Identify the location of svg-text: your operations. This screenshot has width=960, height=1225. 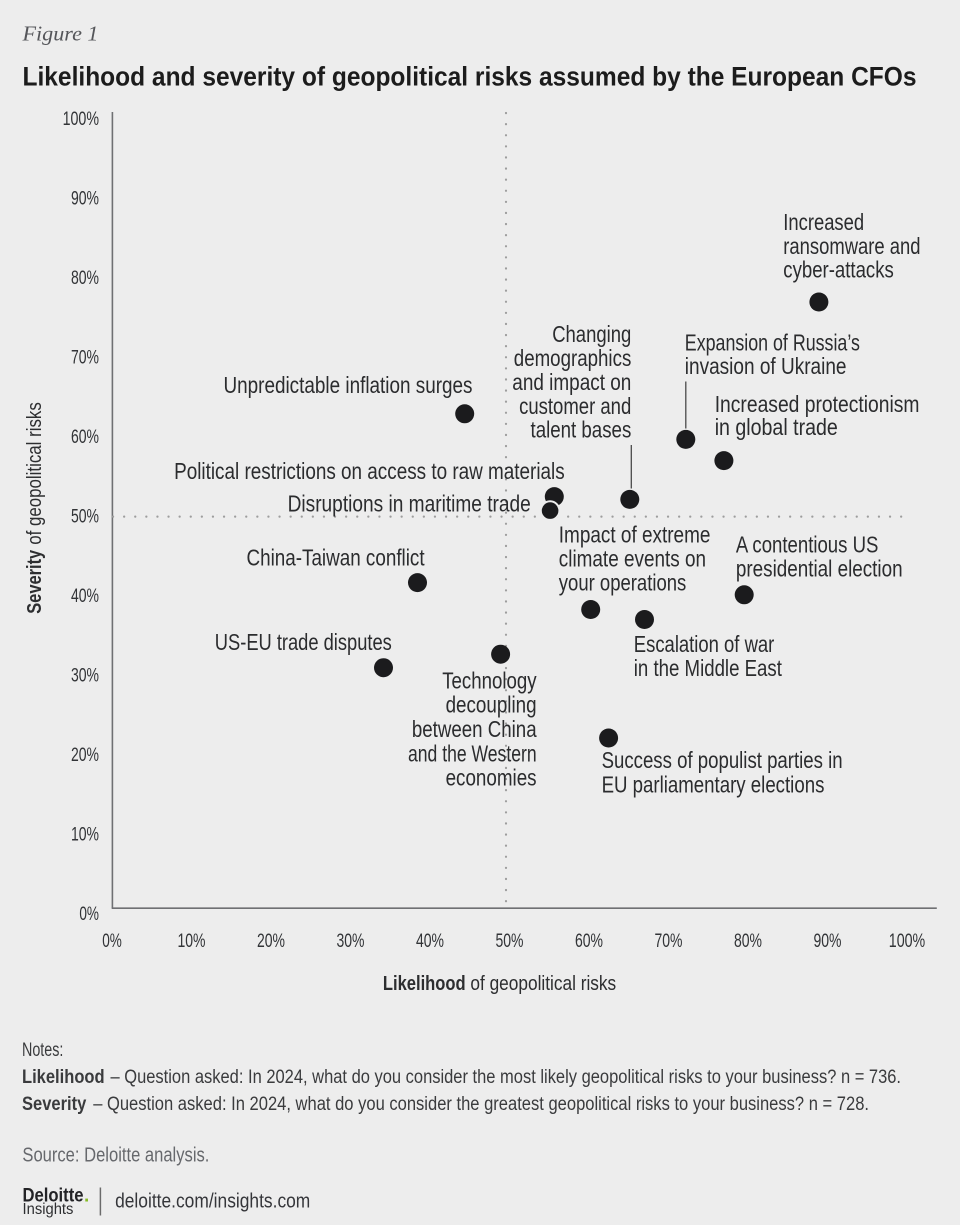
(623, 583).